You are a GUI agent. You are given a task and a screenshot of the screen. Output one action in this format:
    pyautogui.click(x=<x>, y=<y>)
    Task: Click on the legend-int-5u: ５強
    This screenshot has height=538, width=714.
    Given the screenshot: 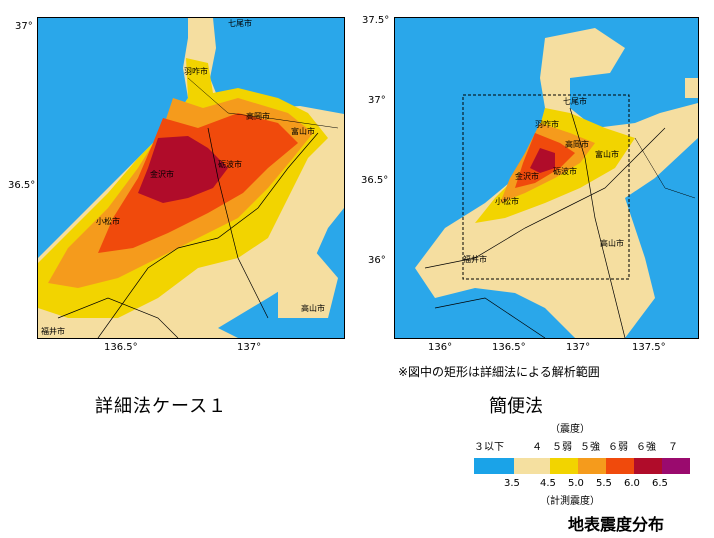 What is the action you would take?
    pyautogui.click(x=590, y=447)
    